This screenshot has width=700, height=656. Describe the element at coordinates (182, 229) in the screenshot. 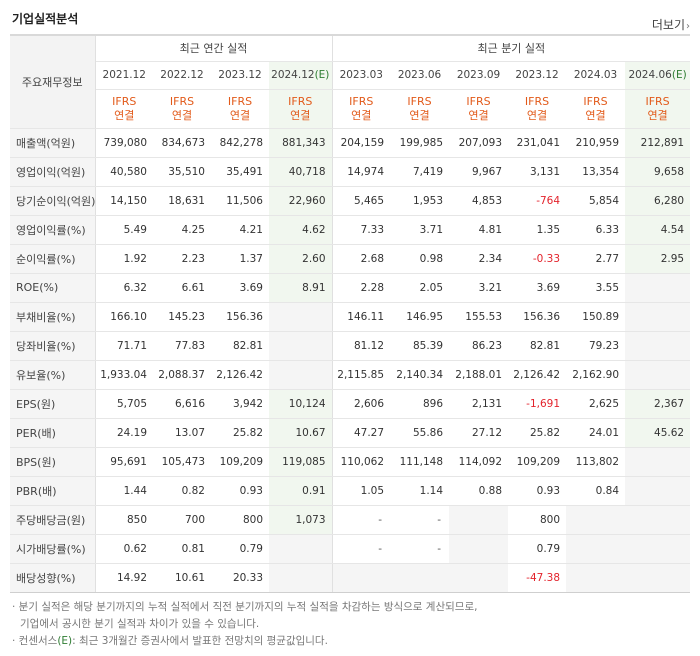

I see `value-cell: 4.25` at that location.